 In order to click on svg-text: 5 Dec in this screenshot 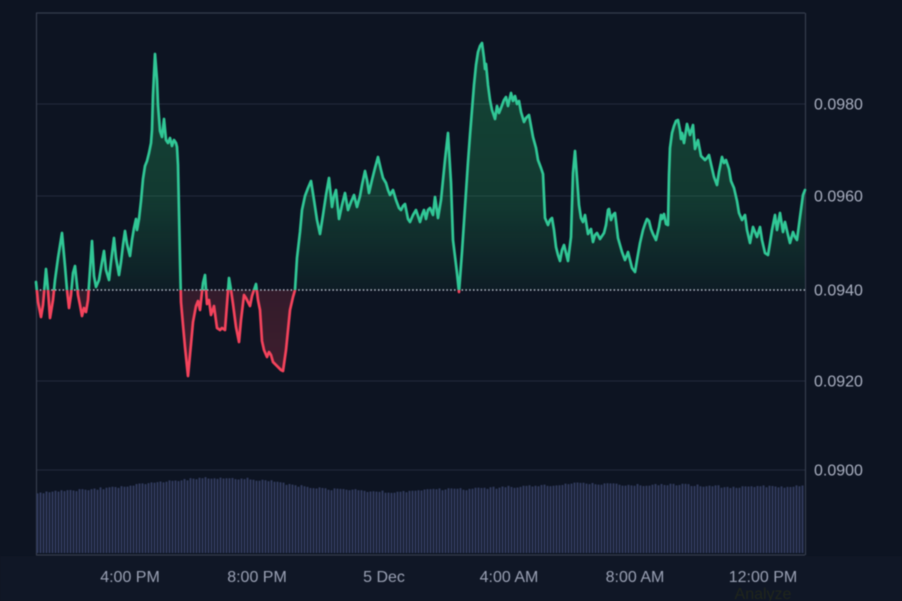, I will do `click(384, 577)`.